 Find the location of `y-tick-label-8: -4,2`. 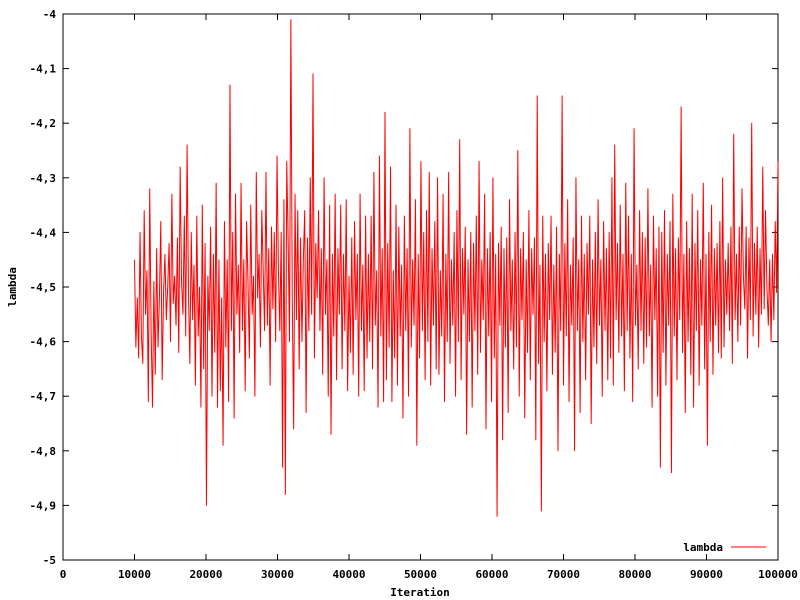

y-tick-label-8: -4,2 is located at coordinates (43, 123).